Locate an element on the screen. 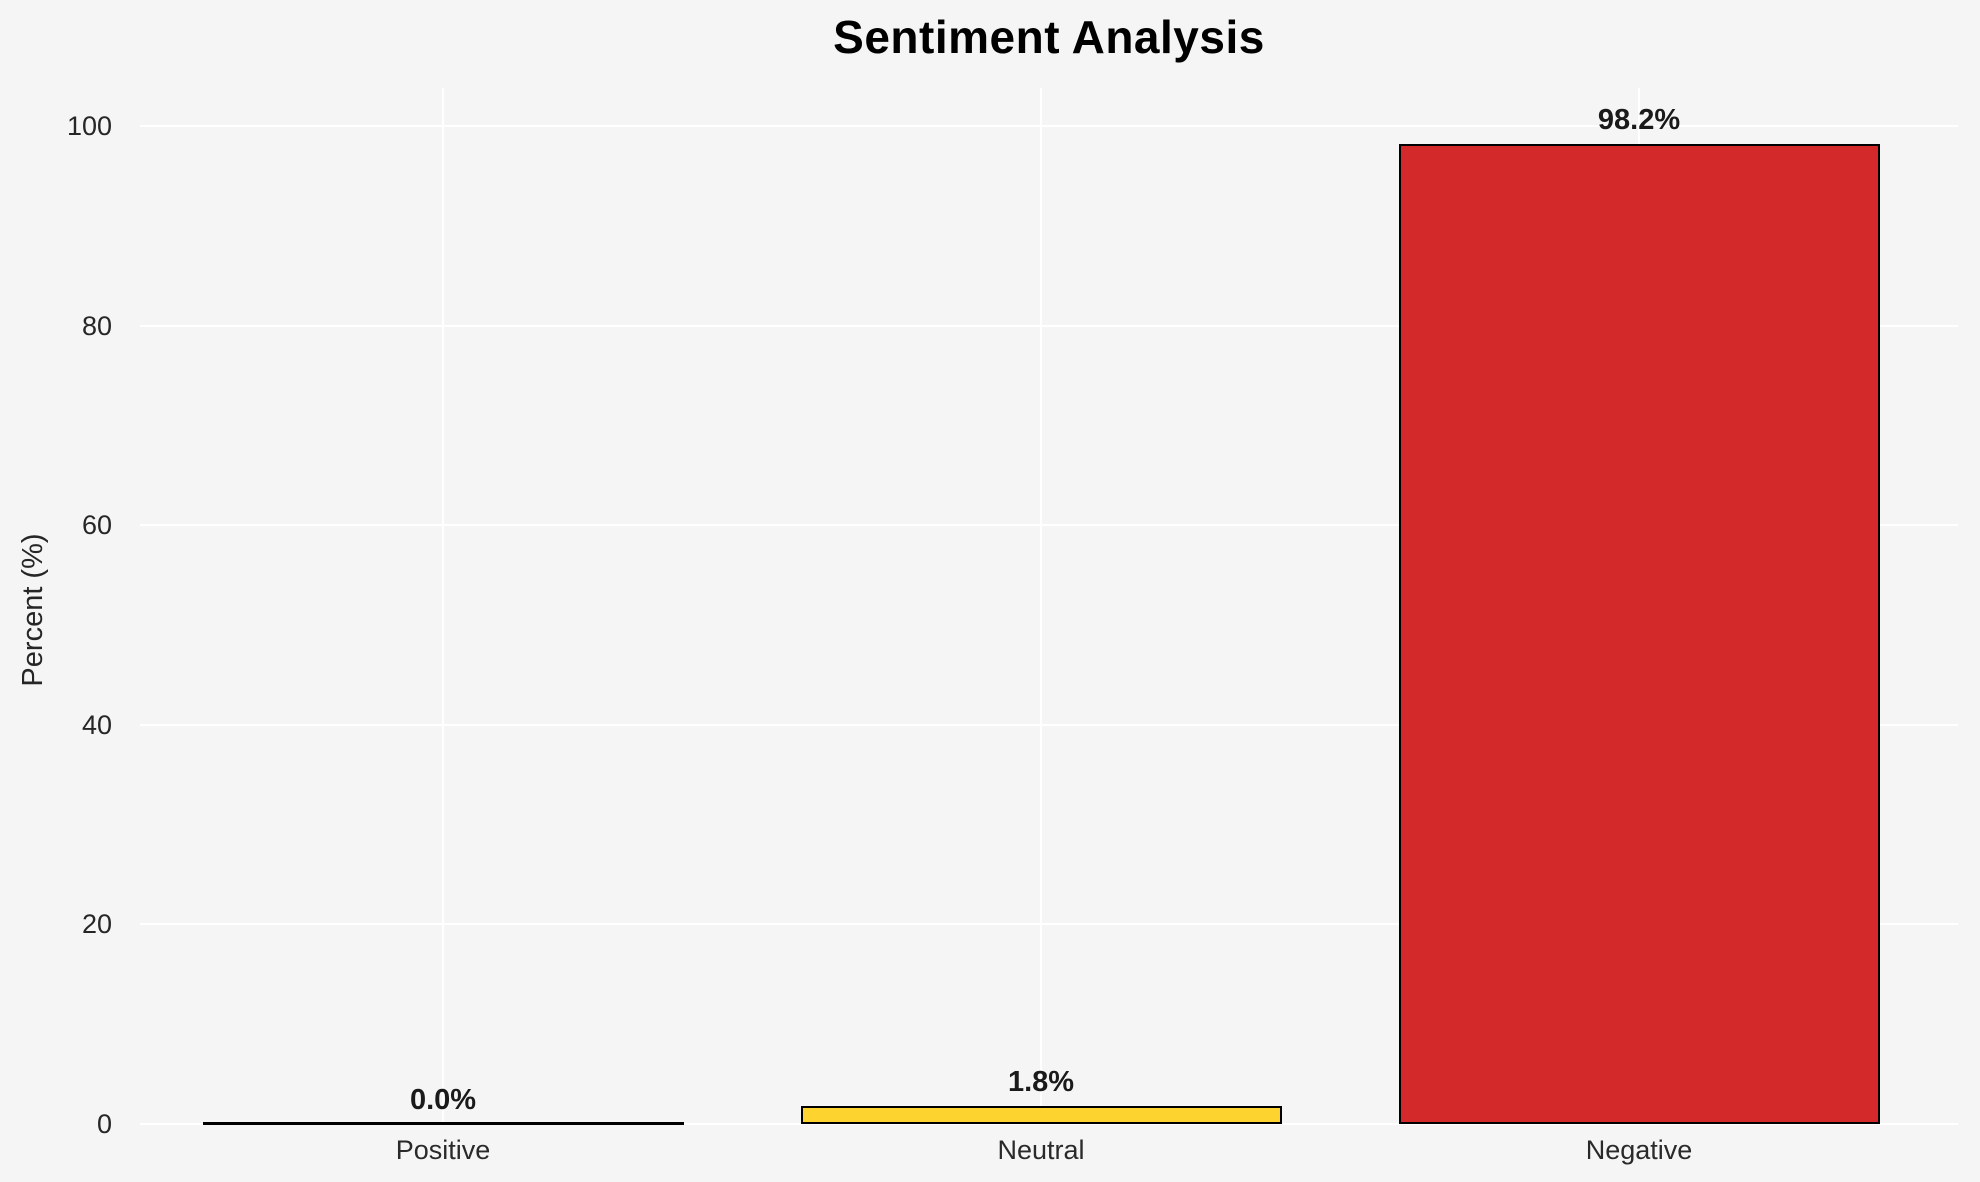 Image resolution: width=1980 pixels, height=1182 pixels. y-tick-label: 0 is located at coordinates (104, 1124).